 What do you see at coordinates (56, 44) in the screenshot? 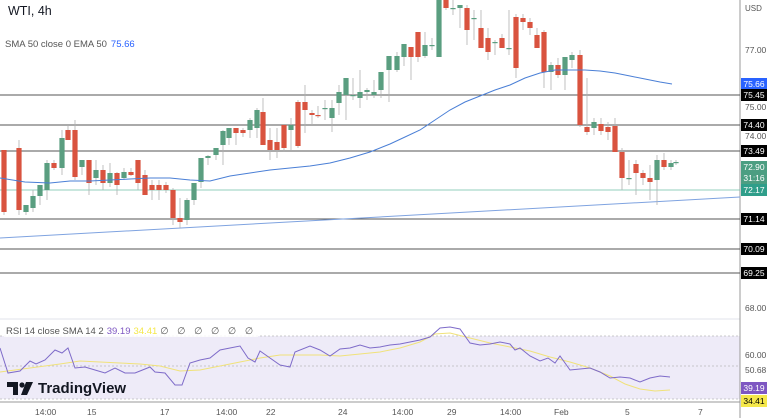
I see `ma-label: SMA 50 close 0 EMA 50` at bounding box center [56, 44].